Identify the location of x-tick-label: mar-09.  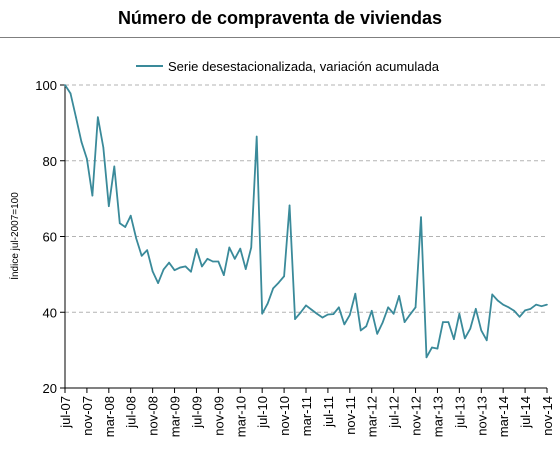
(175, 416).